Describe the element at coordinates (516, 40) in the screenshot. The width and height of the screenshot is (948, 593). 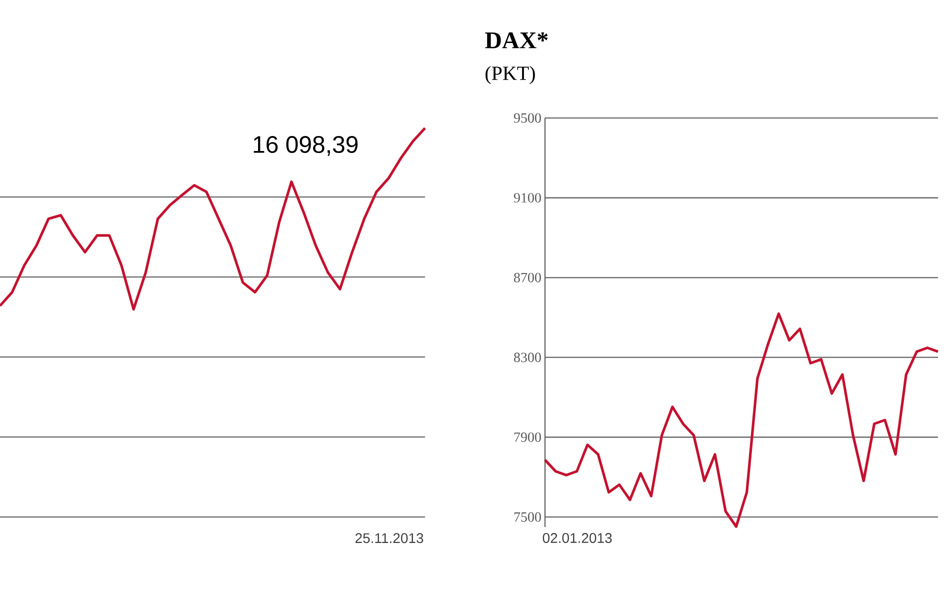
I see `chart-title: DAX*` at that location.